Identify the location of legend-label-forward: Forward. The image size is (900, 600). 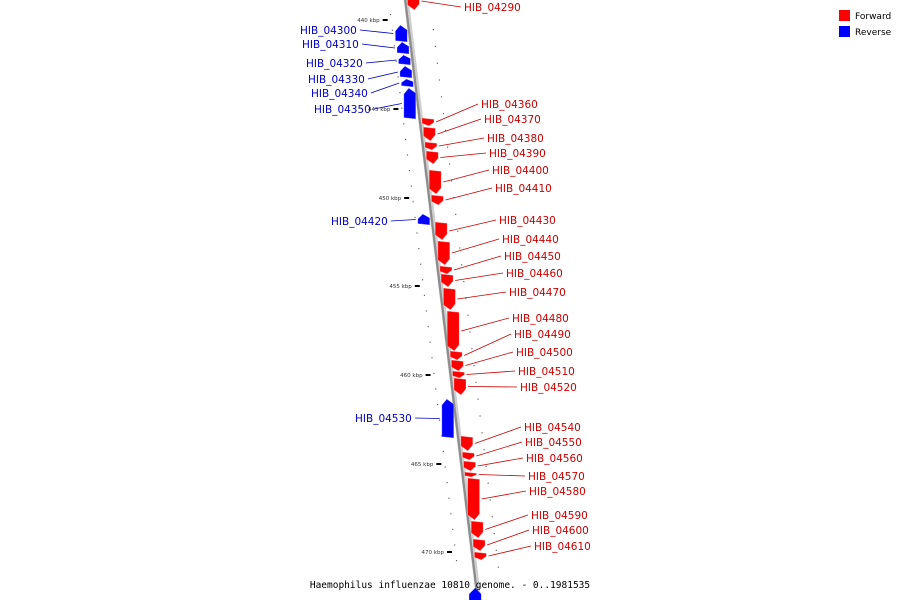
(873, 17).